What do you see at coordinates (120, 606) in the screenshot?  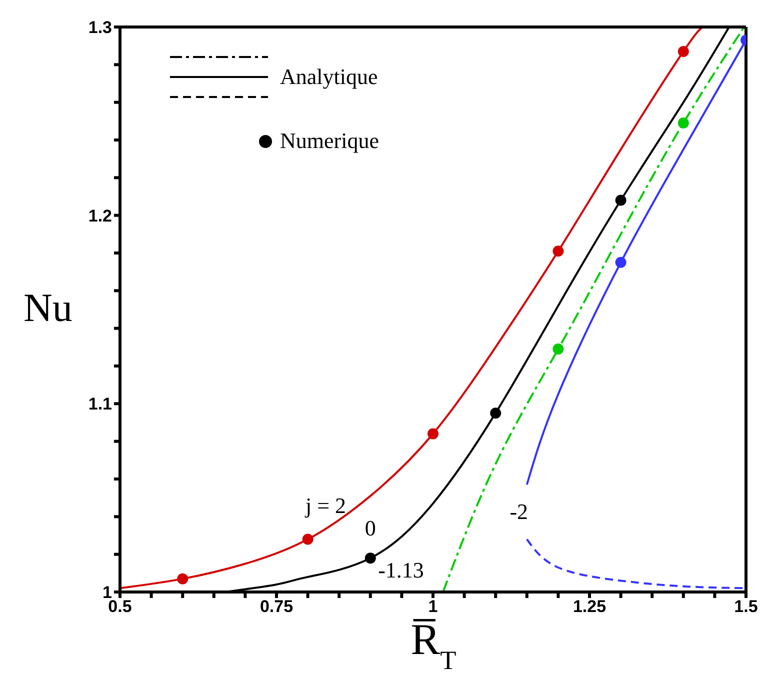 I see `x-tick-label: 0.5` at bounding box center [120, 606].